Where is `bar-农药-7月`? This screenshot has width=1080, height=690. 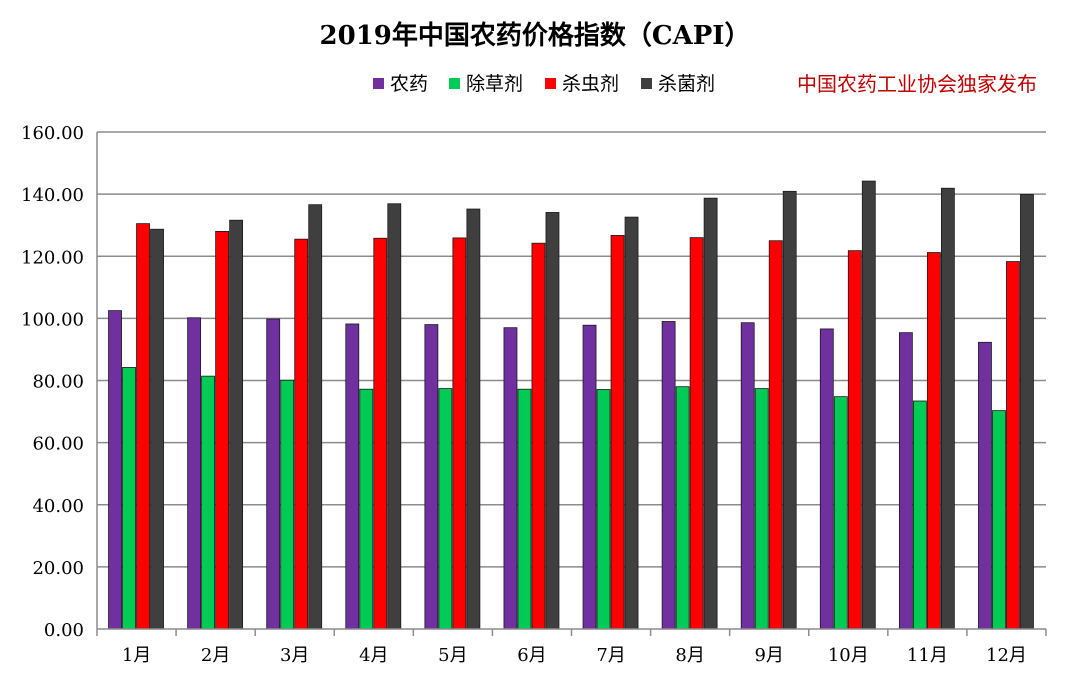 bar-农药-7月 is located at coordinates (589, 477).